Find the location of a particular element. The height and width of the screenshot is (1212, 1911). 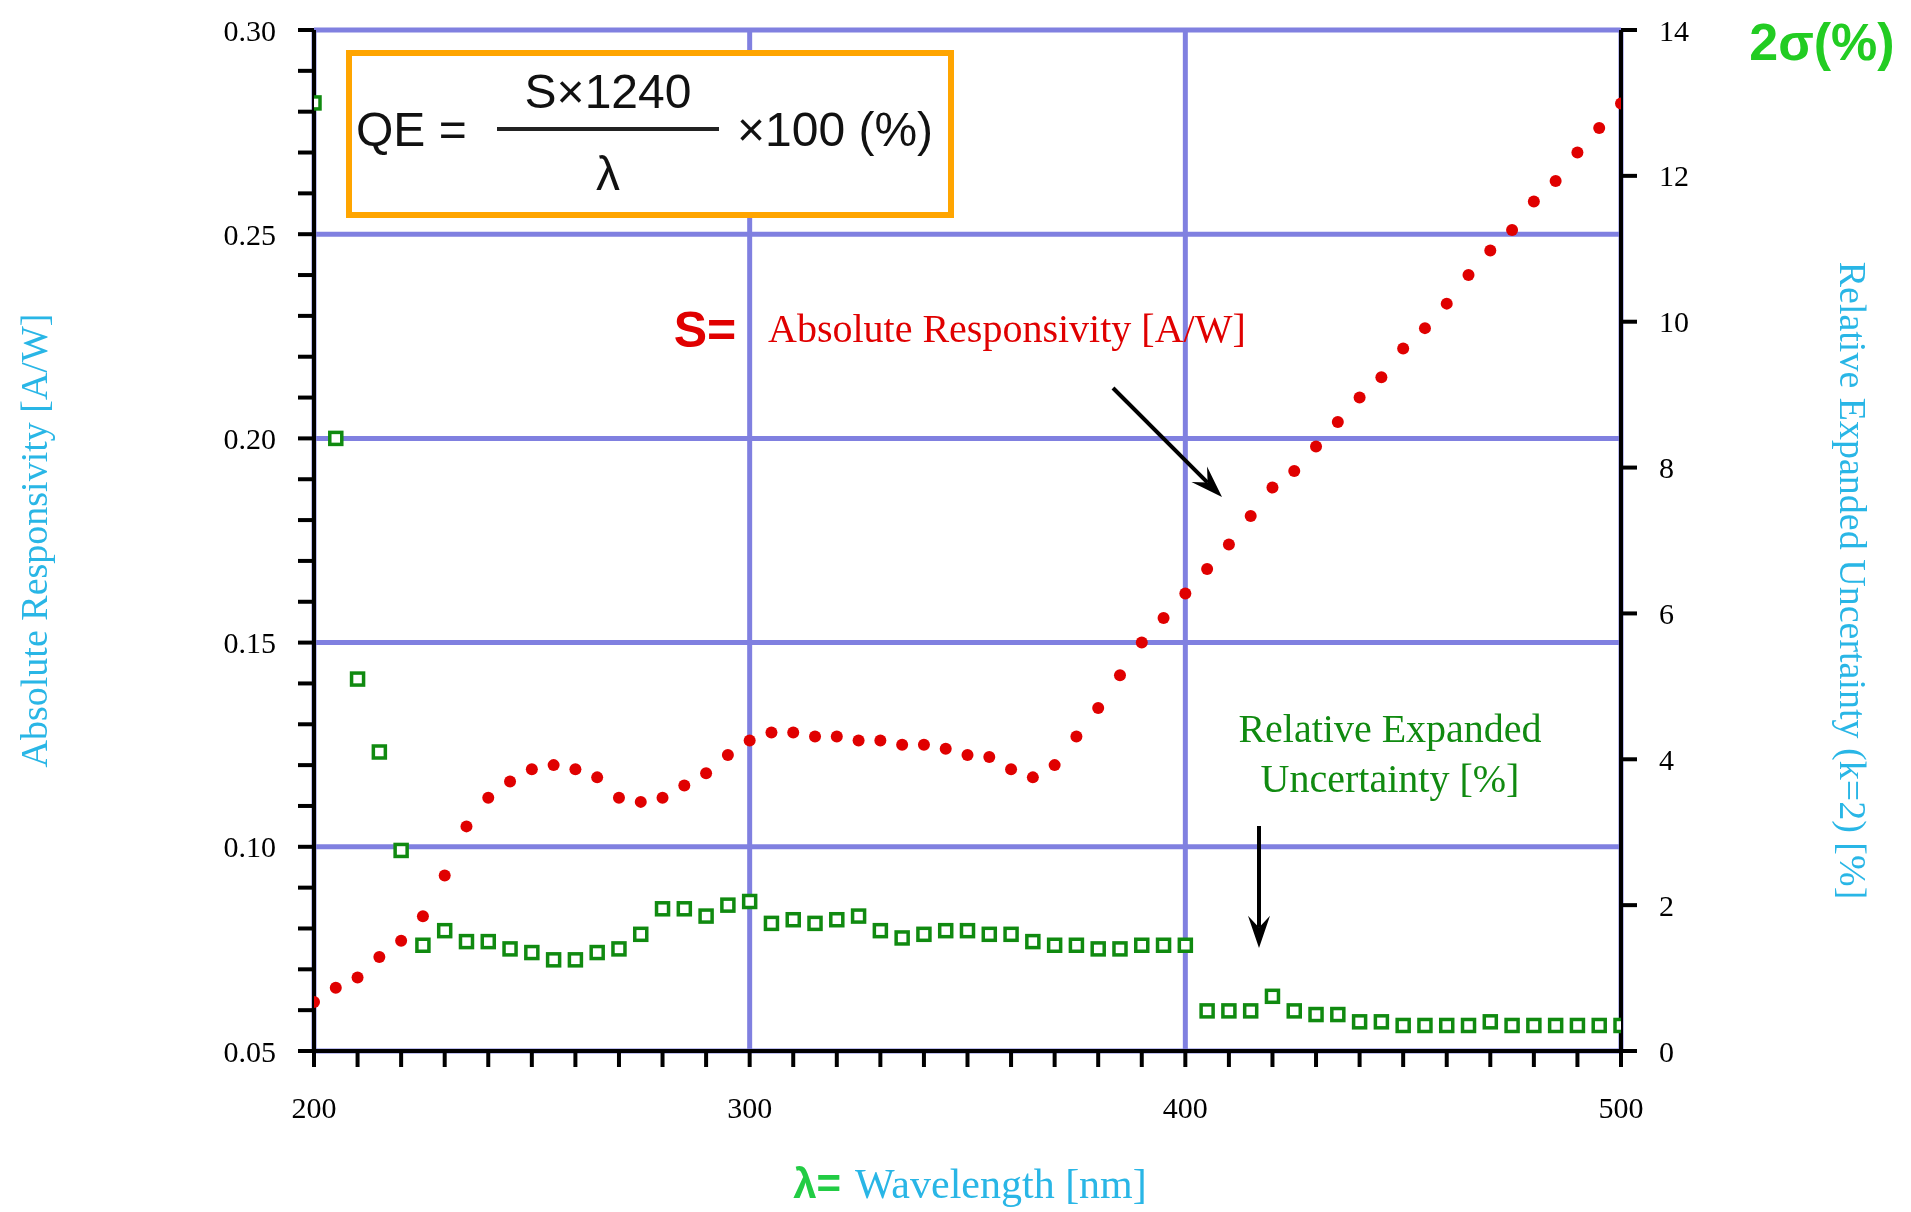

x-axis-title: Wavelength [nm] is located at coordinates (1001, 1184).